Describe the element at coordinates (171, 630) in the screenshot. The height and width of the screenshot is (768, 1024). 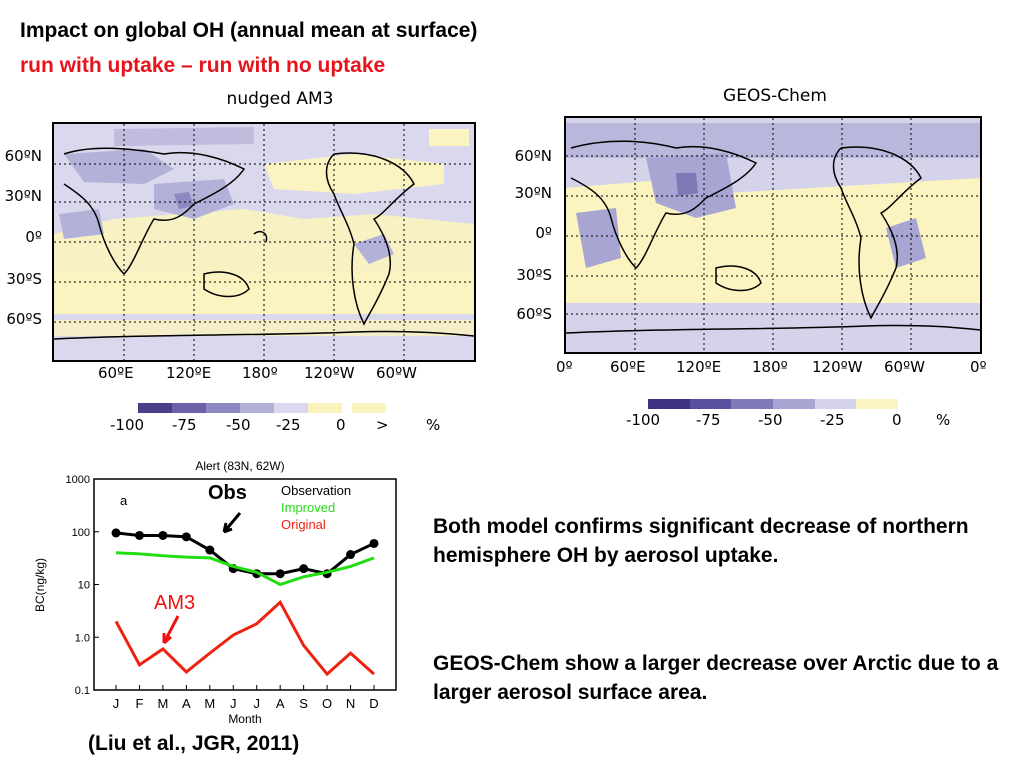
I see `am3-arrow-icon` at that location.